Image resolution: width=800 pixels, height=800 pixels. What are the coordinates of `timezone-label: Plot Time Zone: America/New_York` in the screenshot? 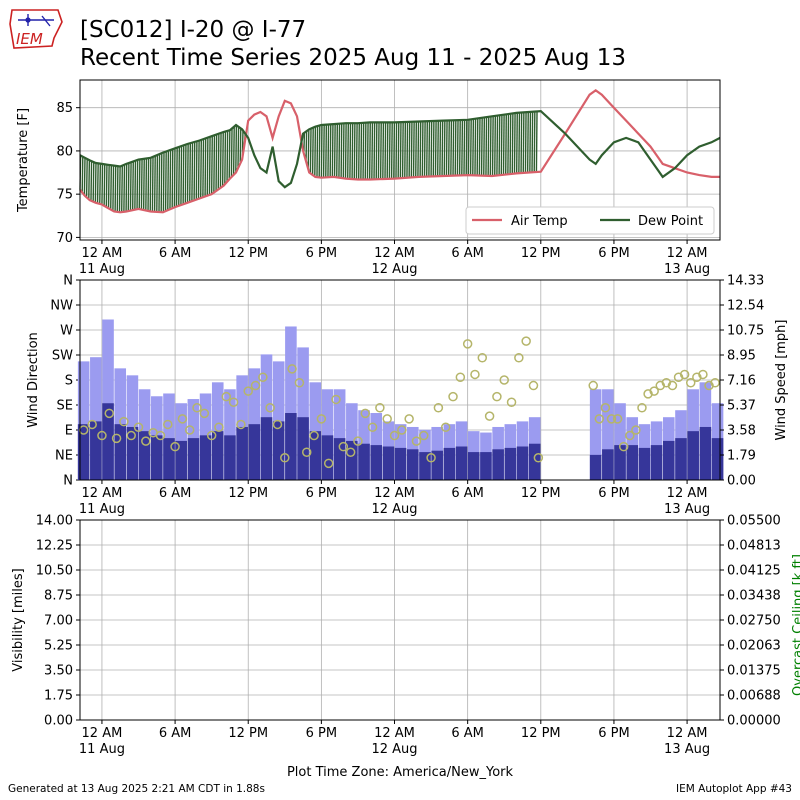 It's located at (400, 772).